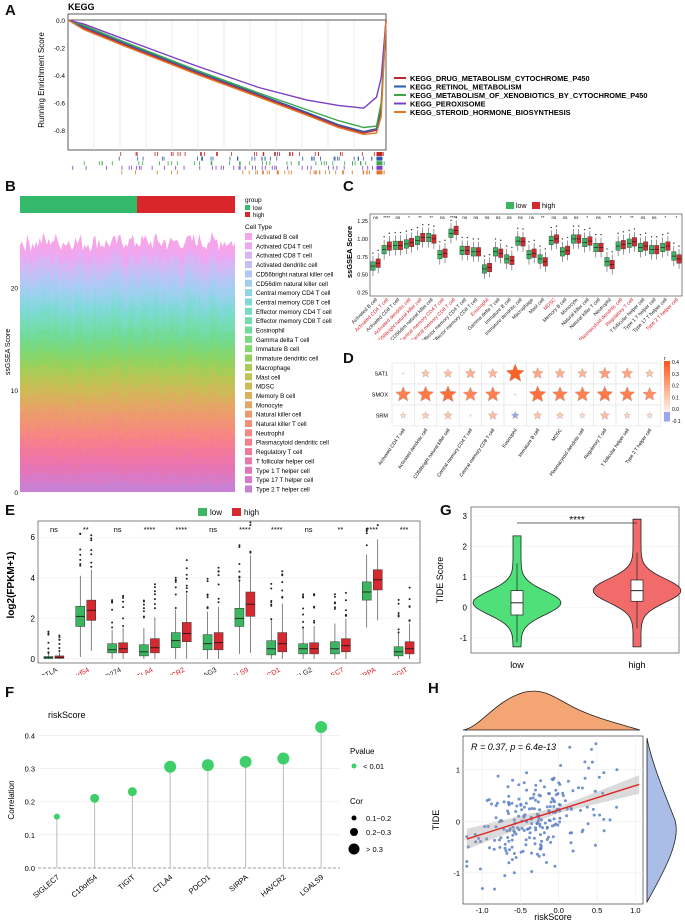 Image resolution: width=685 pixels, height=921 pixels. I want to click on panel-c-legend-swatch-high, so click(536, 205).